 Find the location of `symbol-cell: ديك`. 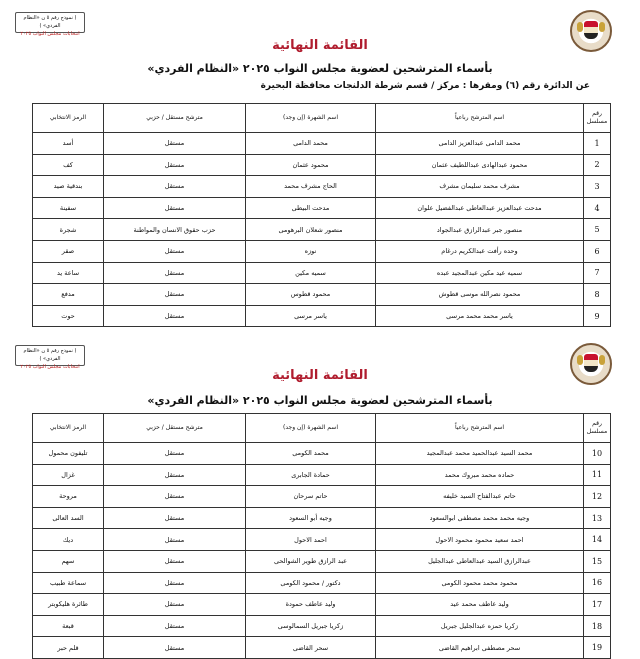

symbol-cell: ديك is located at coordinates (68, 539).